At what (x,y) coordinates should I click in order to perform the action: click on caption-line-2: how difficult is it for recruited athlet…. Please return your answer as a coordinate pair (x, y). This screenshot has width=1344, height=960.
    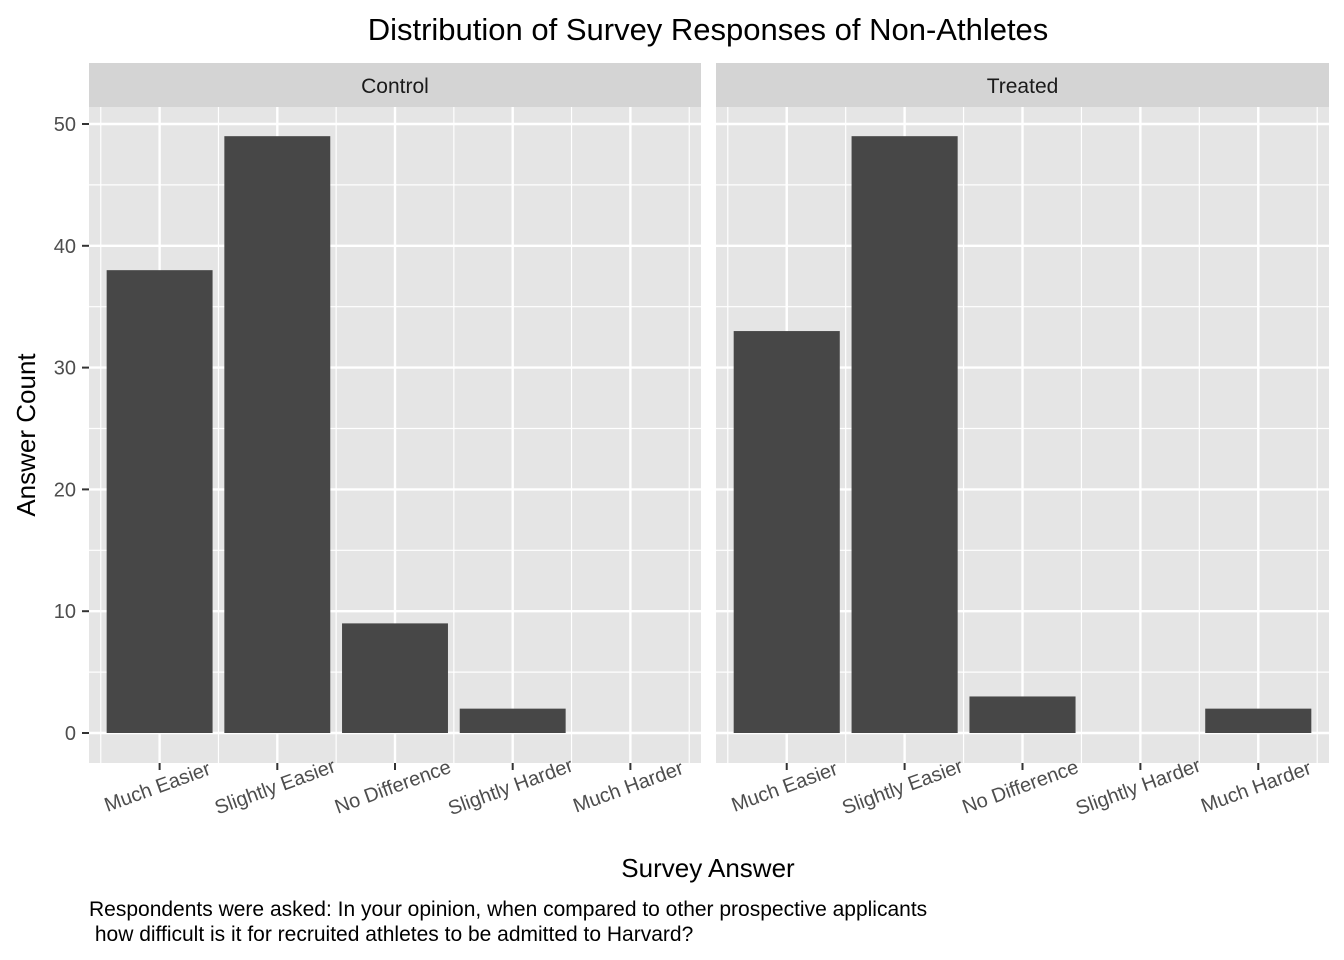
    Looking at the image, I should click on (391, 934).